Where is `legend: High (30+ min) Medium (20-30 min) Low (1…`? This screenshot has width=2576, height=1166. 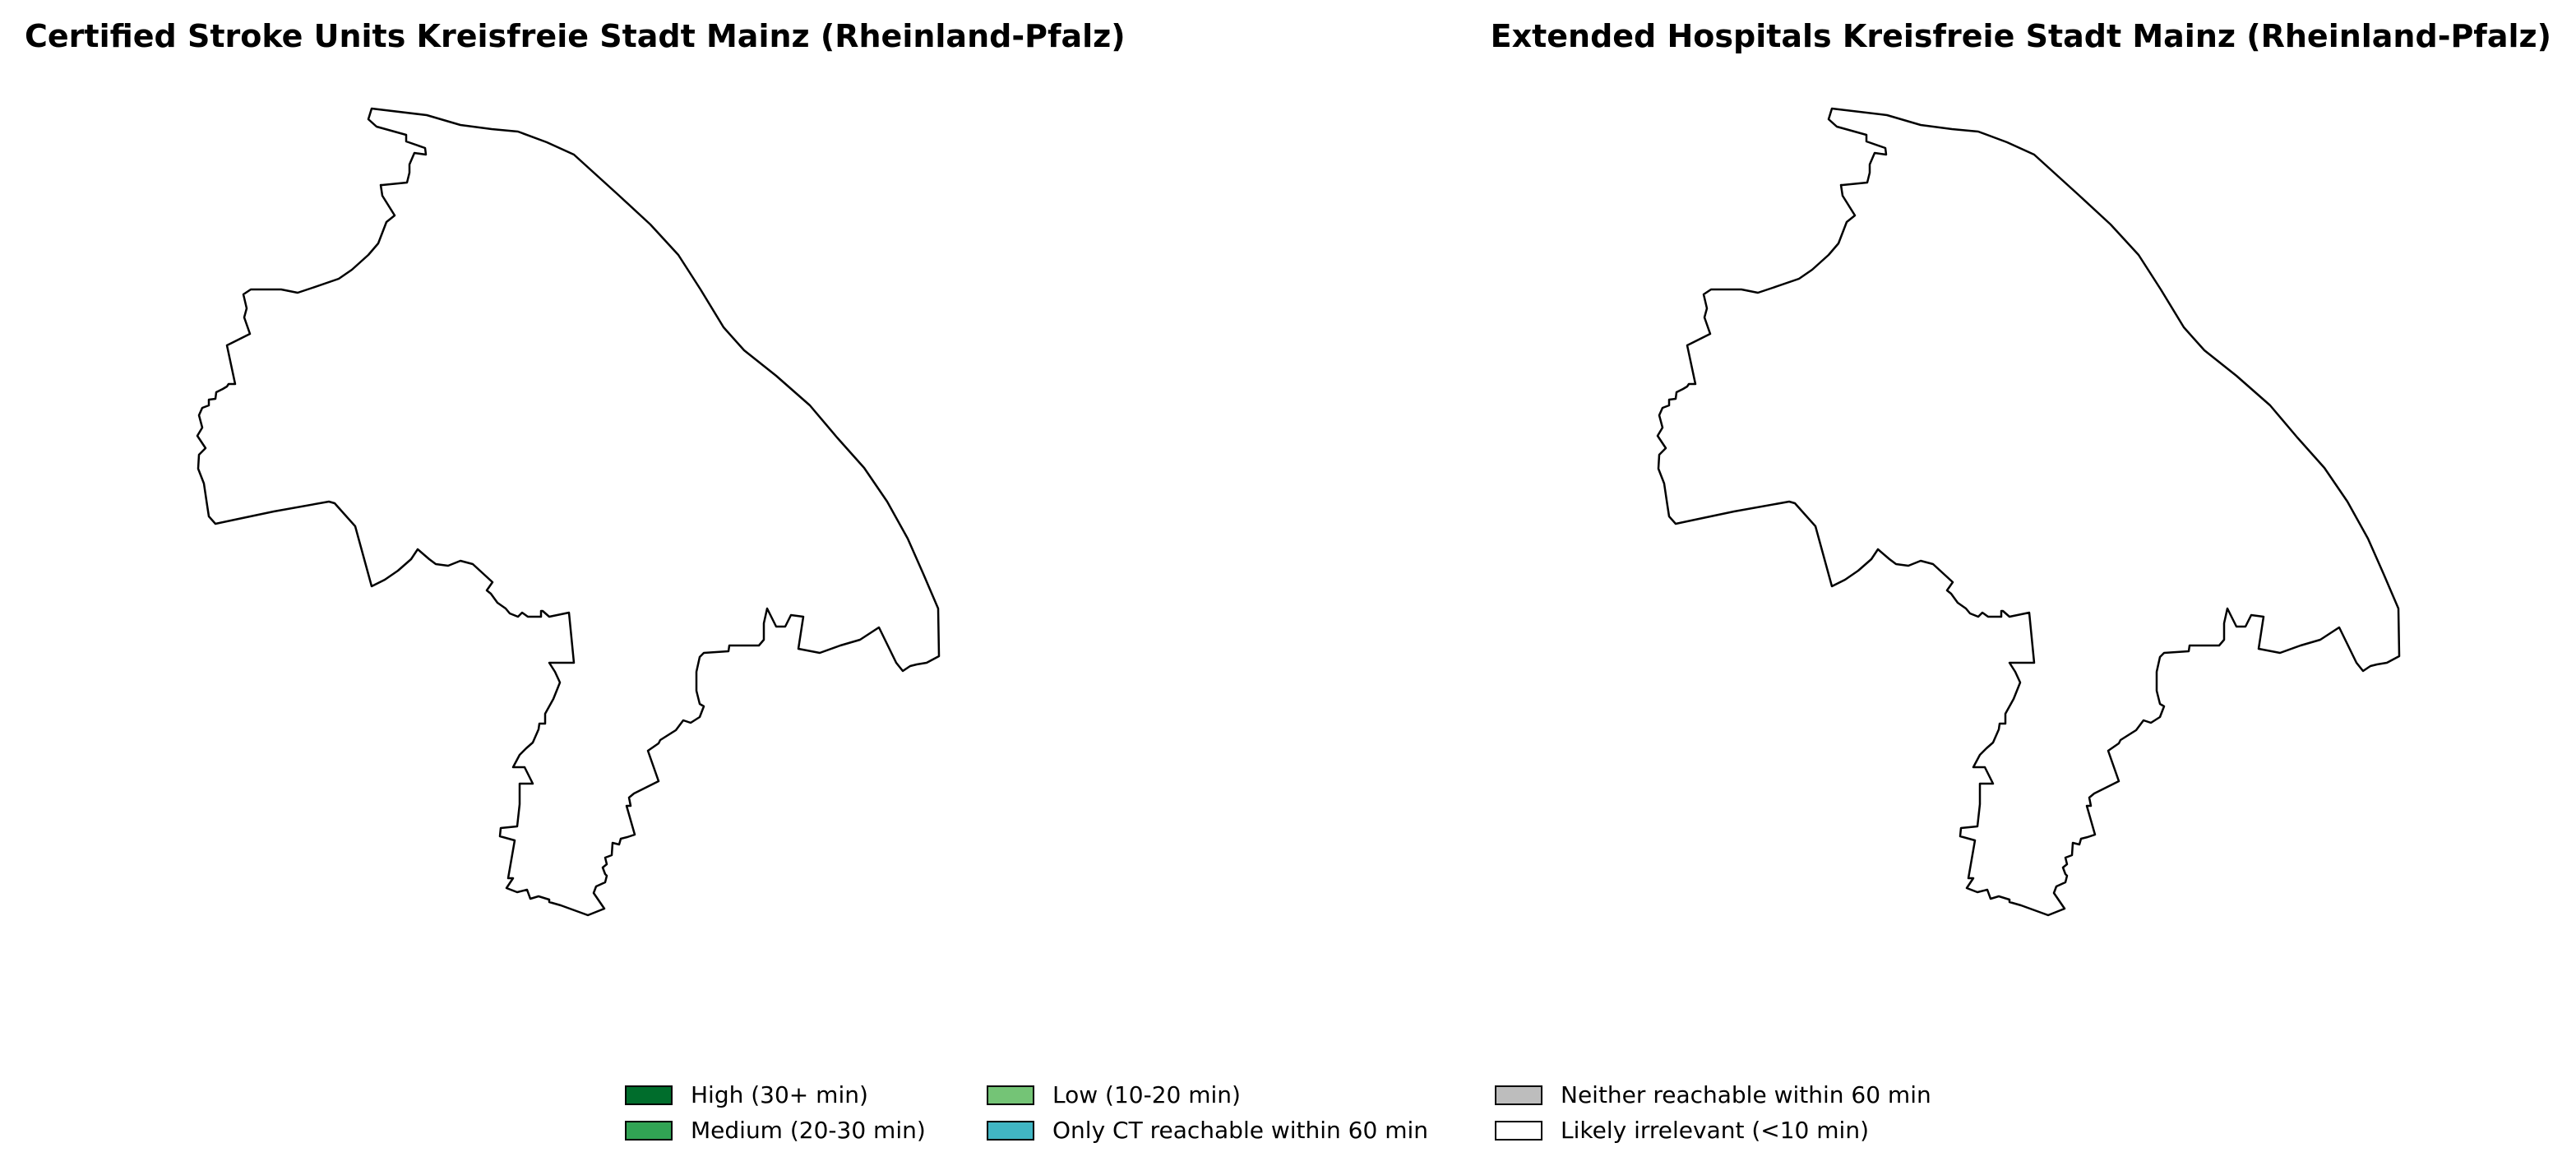 legend: High (30+ min) Medium (20-30 min) Low (1… is located at coordinates (1291, 1120).